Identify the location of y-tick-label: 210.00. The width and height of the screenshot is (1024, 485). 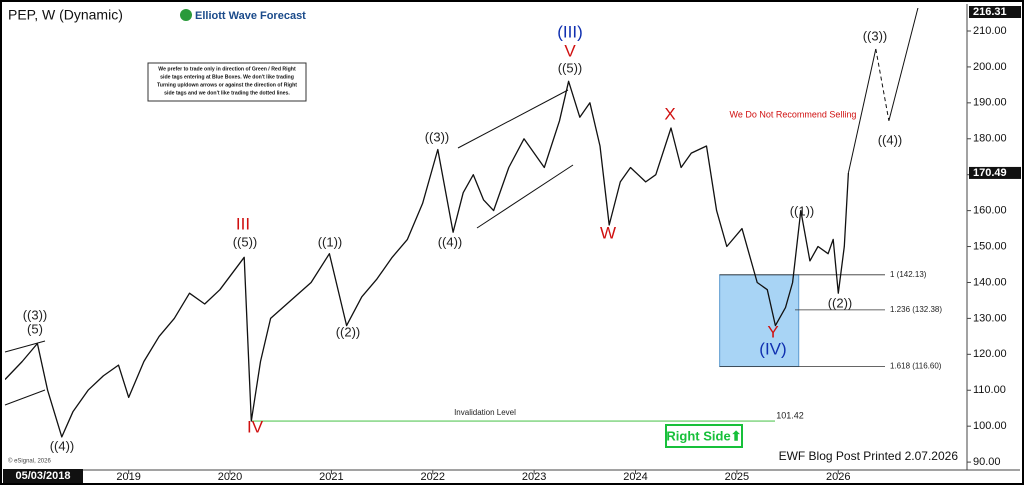
(990, 31).